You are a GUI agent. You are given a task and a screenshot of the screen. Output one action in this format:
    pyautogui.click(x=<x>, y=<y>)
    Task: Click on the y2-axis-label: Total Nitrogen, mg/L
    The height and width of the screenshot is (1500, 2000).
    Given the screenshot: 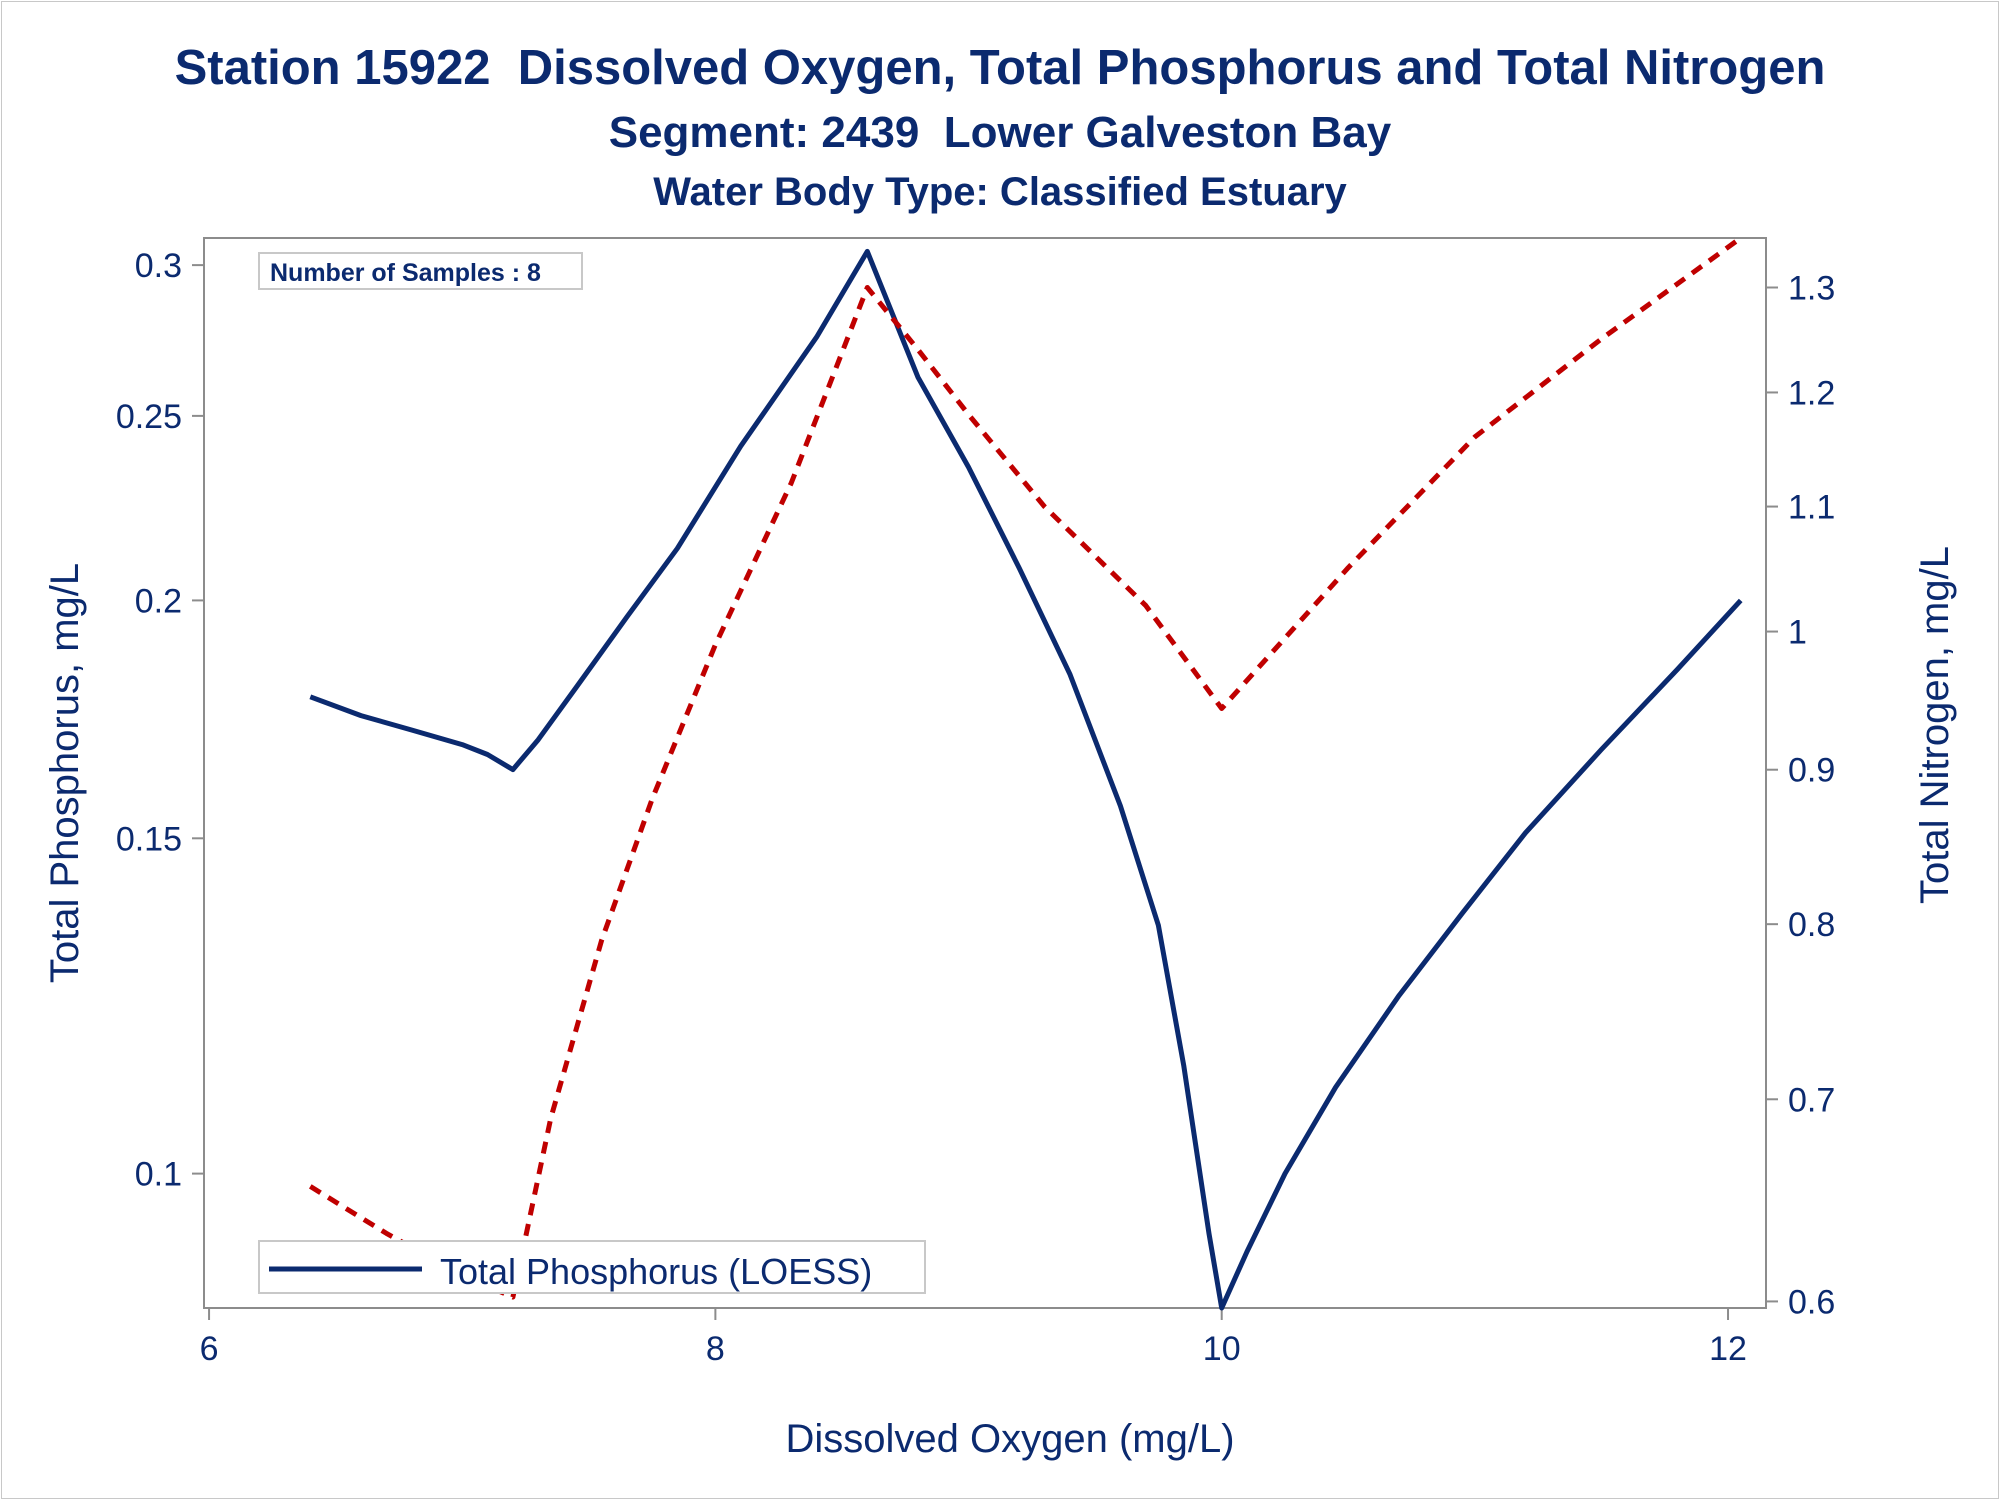 What is the action you would take?
    pyautogui.click(x=1935, y=725)
    